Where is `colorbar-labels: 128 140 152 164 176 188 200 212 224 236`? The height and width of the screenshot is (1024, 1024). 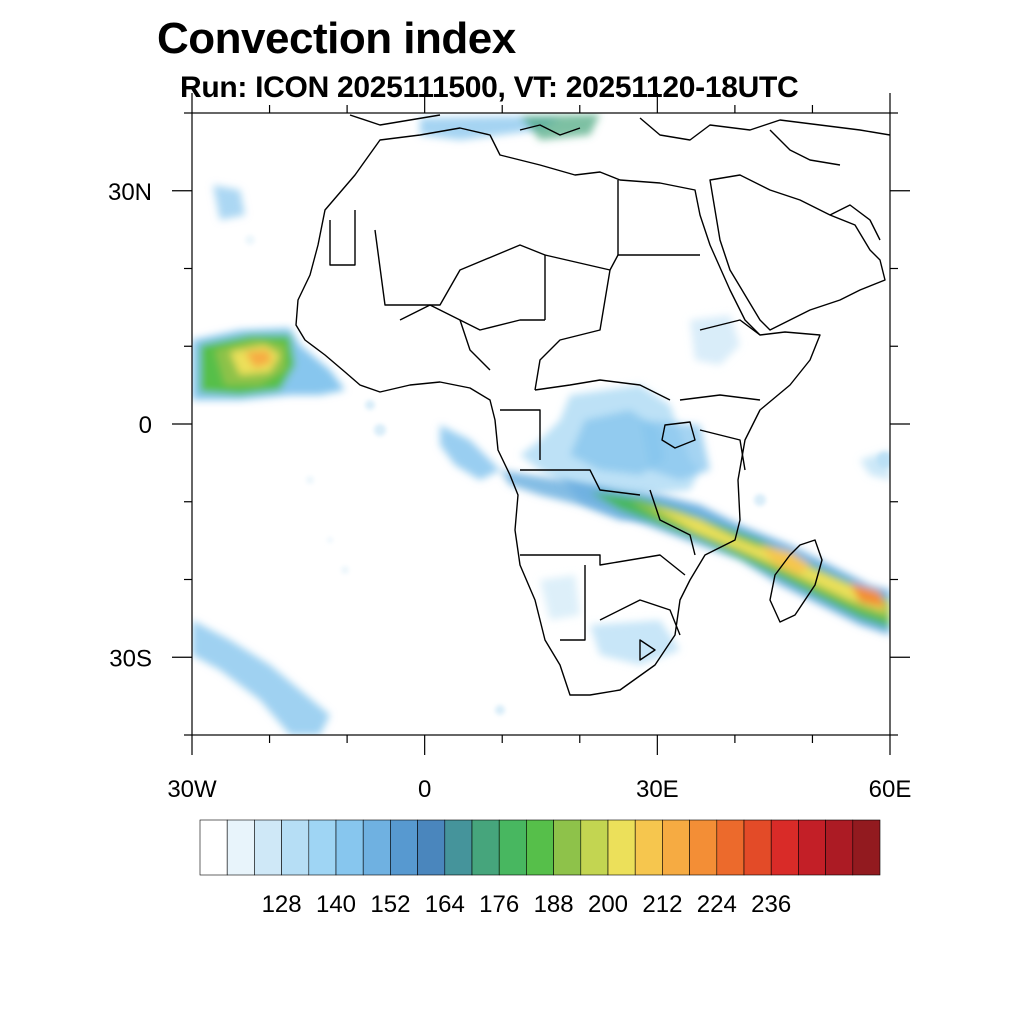
colorbar-labels: 128 140 152 164 176 188 200 212 224 236 is located at coordinates (527, 904).